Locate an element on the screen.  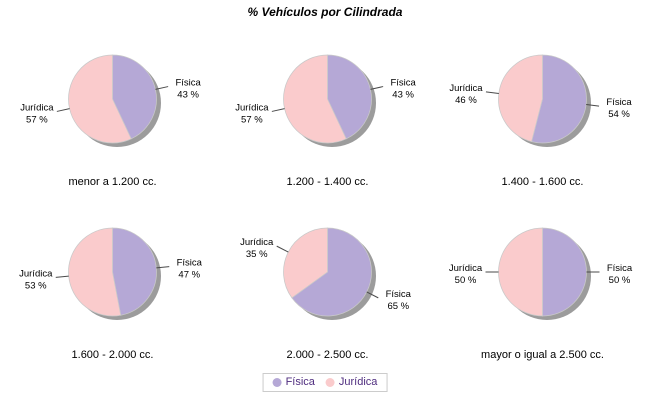
pie-chart: Física 65 % Jurídica 35 % is located at coordinates (326, 273).